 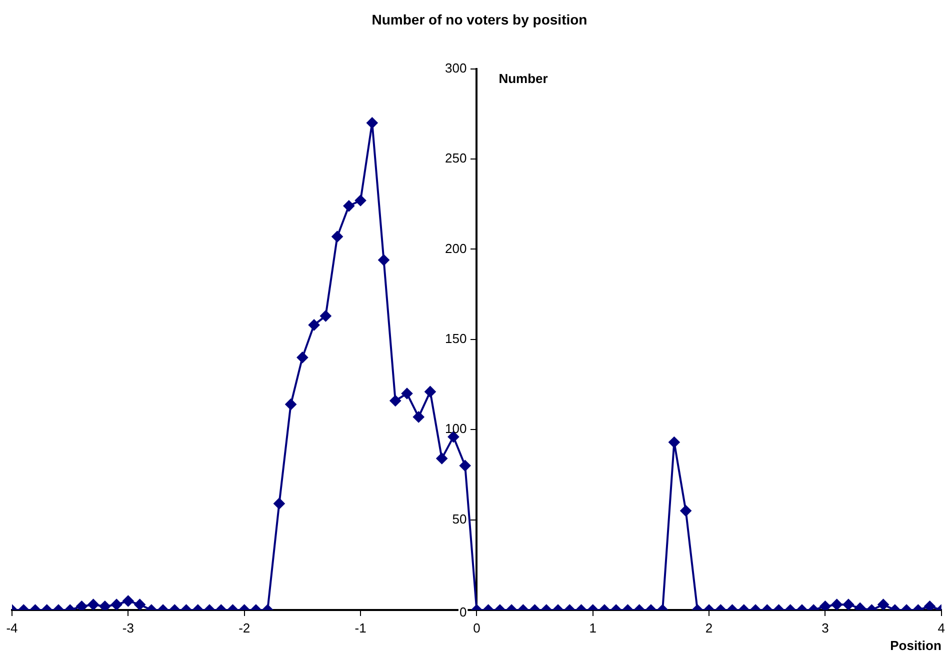 What do you see at coordinates (455, 428) in the screenshot?
I see `y-tick-label: 100` at bounding box center [455, 428].